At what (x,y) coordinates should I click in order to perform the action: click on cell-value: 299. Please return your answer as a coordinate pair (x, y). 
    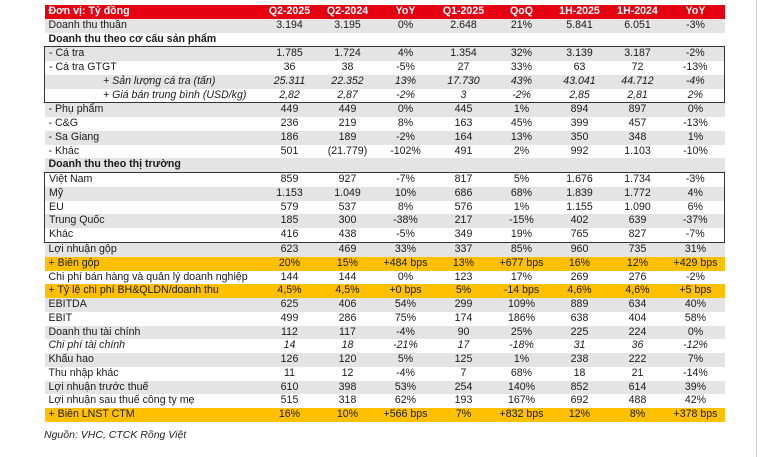
    Looking at the image, I should click on (463, 305).